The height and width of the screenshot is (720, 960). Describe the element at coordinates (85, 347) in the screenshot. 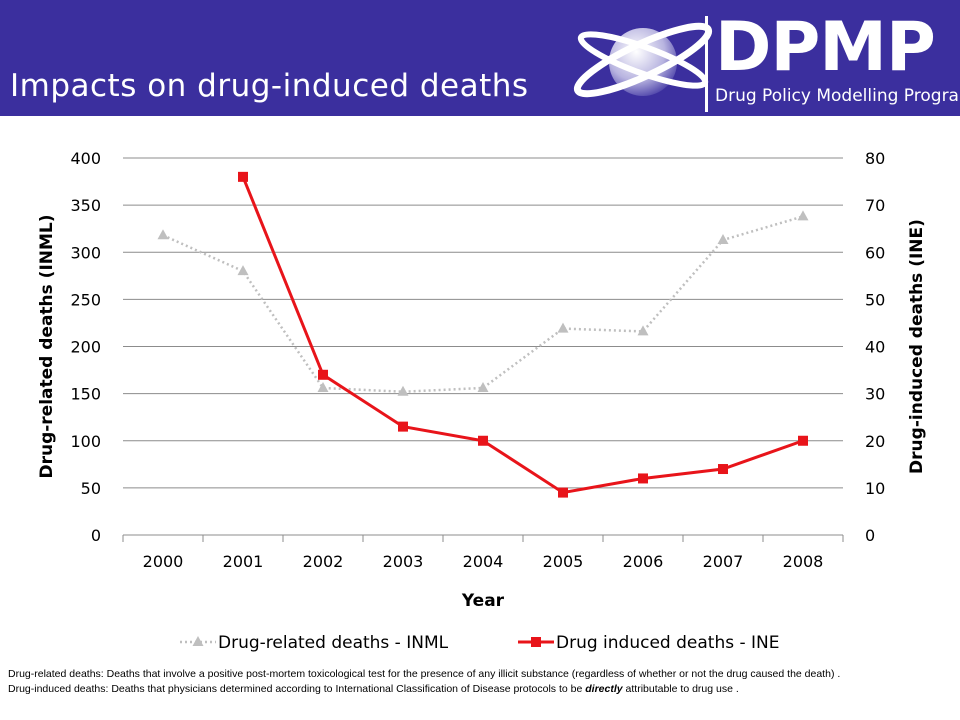

I see `y-left-tick-label: 200` at that location.